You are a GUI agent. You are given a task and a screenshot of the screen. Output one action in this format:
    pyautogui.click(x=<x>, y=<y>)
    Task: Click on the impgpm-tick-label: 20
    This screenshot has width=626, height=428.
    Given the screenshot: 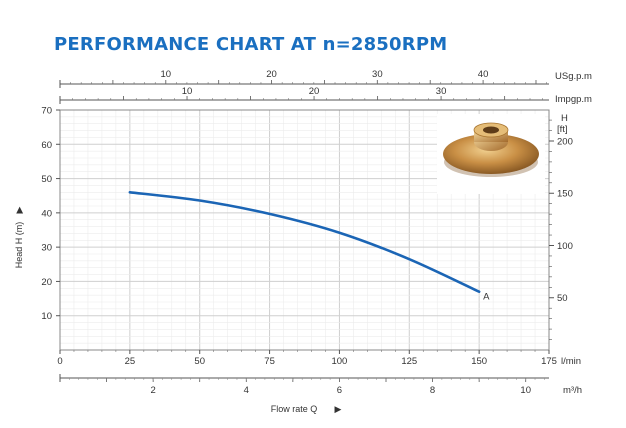 What is the action you would take?
    pyautogui.click(x=314, y=91)
    